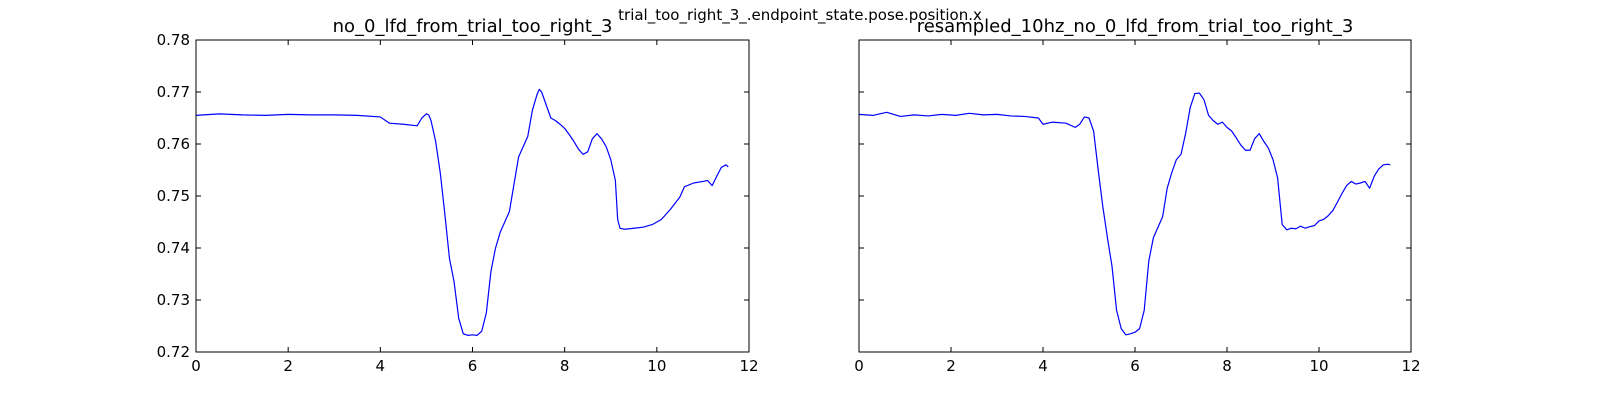 Image resolution: width=1600 pixels, height=400 pixels. I want to click on left-x-tick-label: 4, so click(381, 366).